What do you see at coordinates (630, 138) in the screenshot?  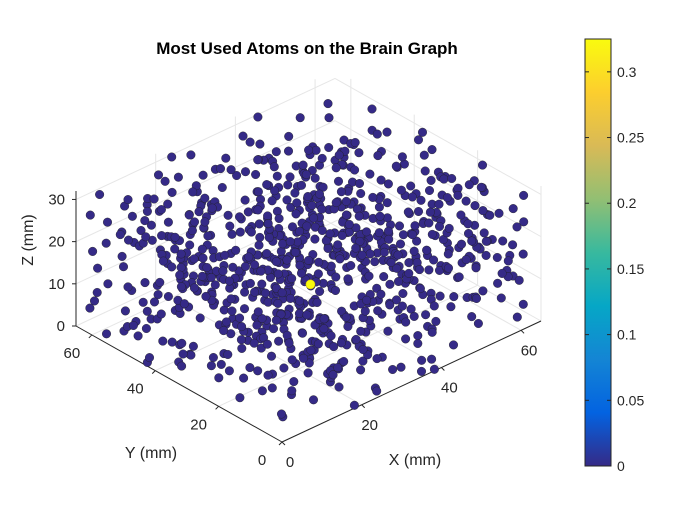 I see `colorbar-tick-label: 0.25` at bounding box center [630, 138].